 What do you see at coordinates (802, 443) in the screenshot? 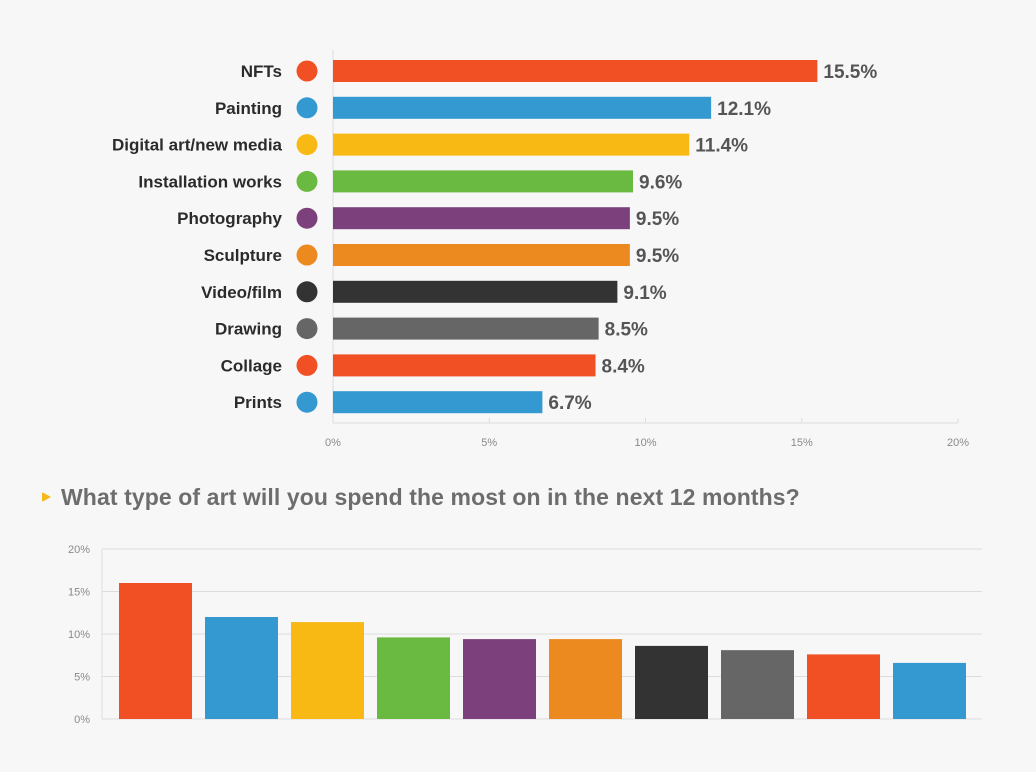
I see `x-tick-label: 15%` at bounding box center [802, 443].